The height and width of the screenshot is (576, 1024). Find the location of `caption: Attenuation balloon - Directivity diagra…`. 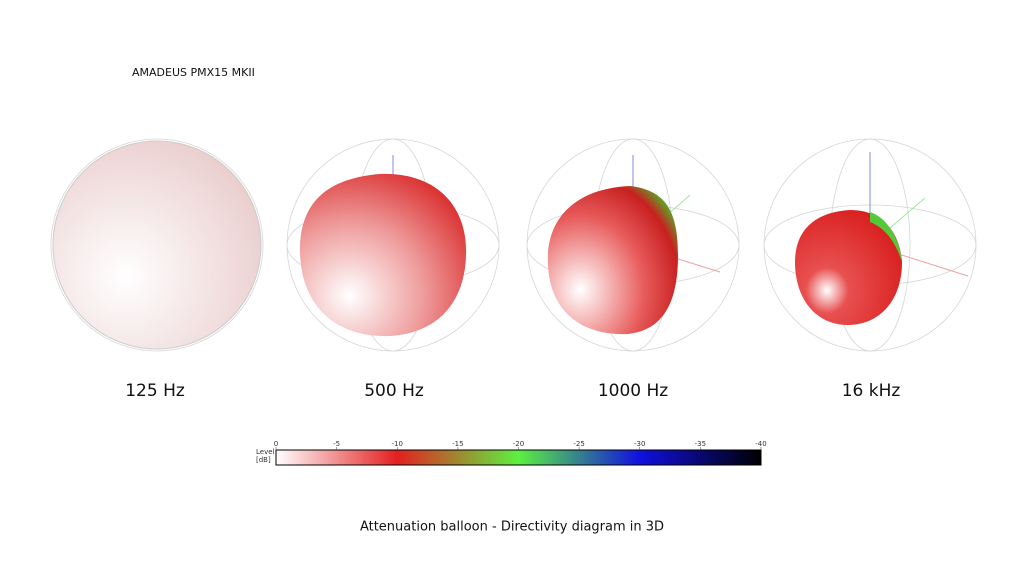

caption: Attenuation balloon - Directivity diagra… is located at coordinates (512, 527).